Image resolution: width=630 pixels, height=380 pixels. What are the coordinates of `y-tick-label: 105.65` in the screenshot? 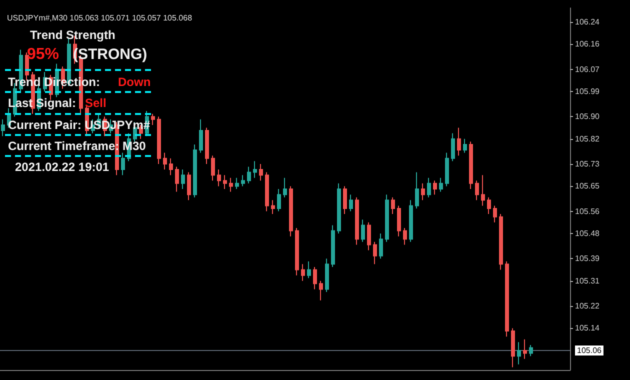 It's located at (587, 186).